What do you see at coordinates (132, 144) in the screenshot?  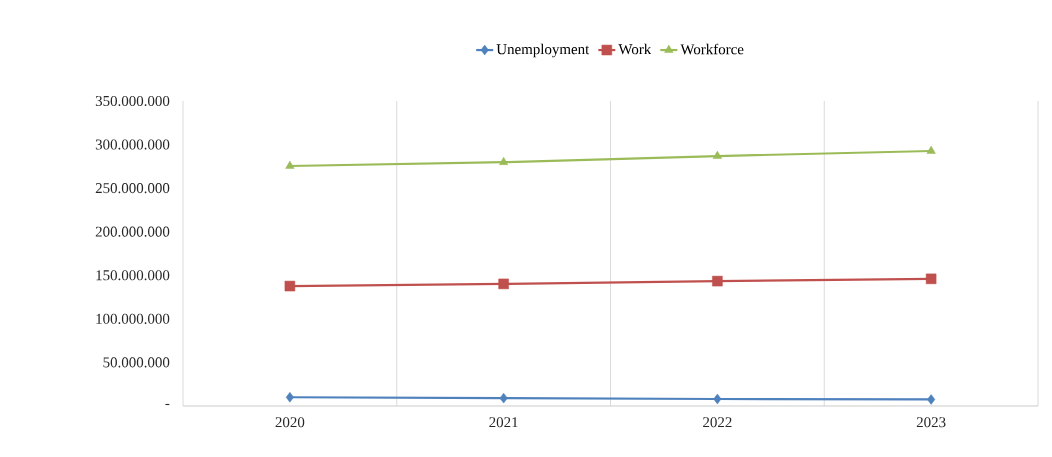 I see `y-tick-label: 300.000.000` at bounding box center [132, 144].